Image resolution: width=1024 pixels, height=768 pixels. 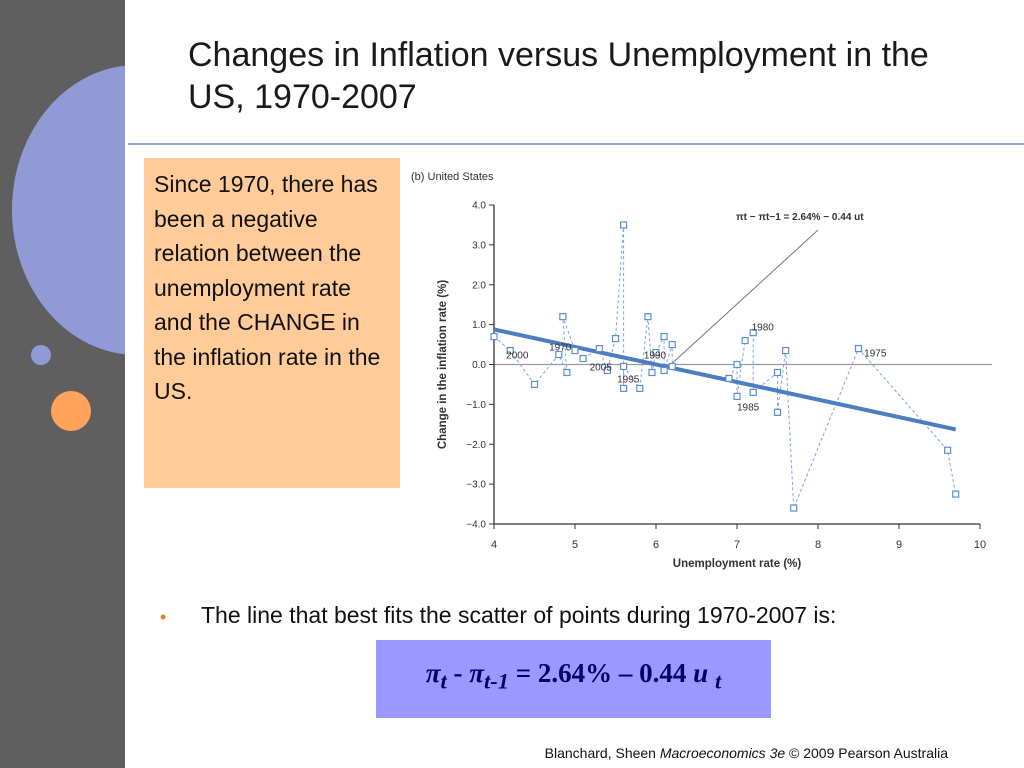 I want to click on formula-sub-t-u: t, so click(x=718, y=681).